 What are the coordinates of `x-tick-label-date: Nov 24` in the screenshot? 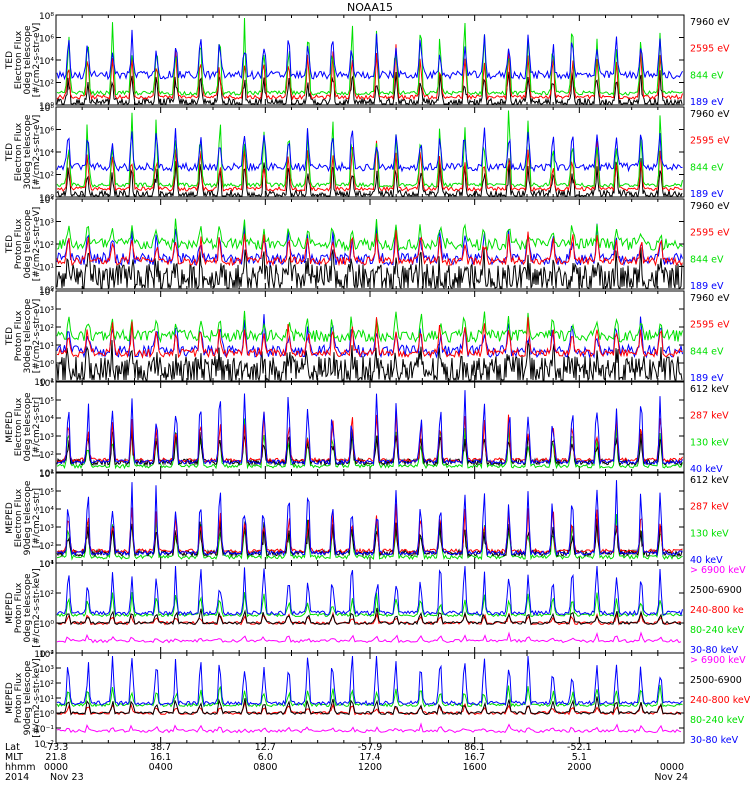 It's located at (671, 777).